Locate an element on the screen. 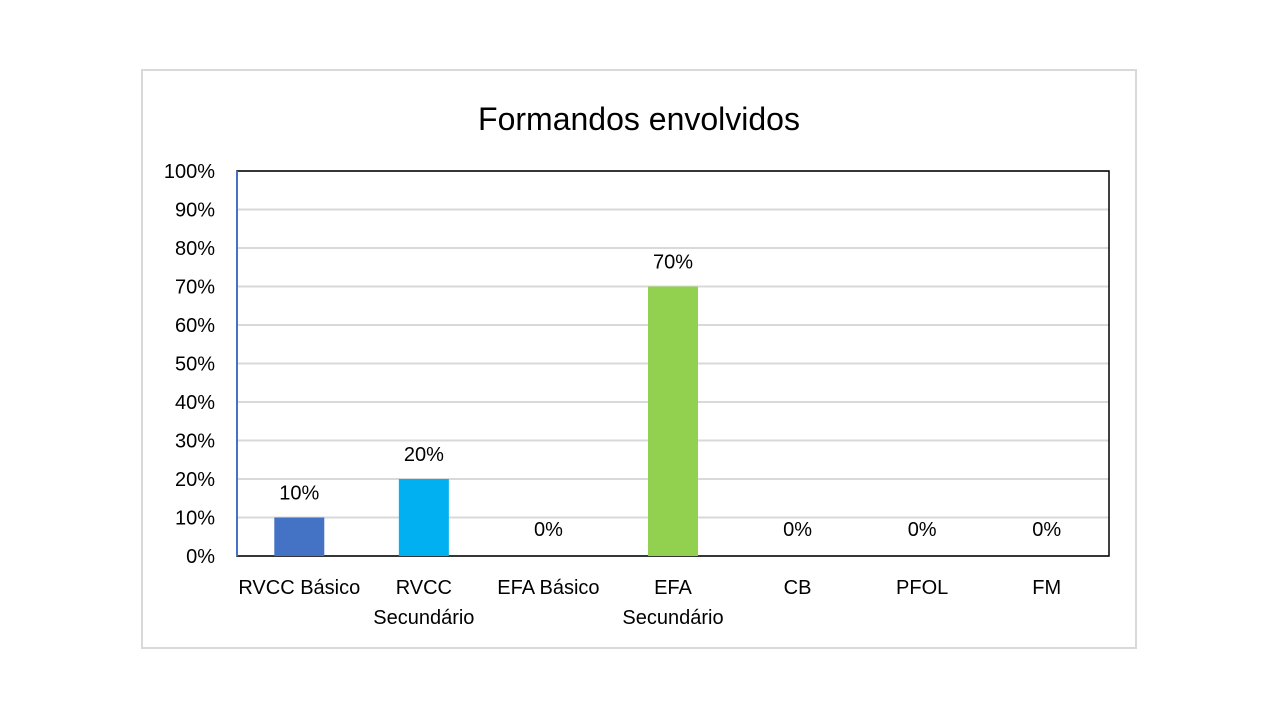  y-tick-label: 100% is located at coordinates (189, 172).